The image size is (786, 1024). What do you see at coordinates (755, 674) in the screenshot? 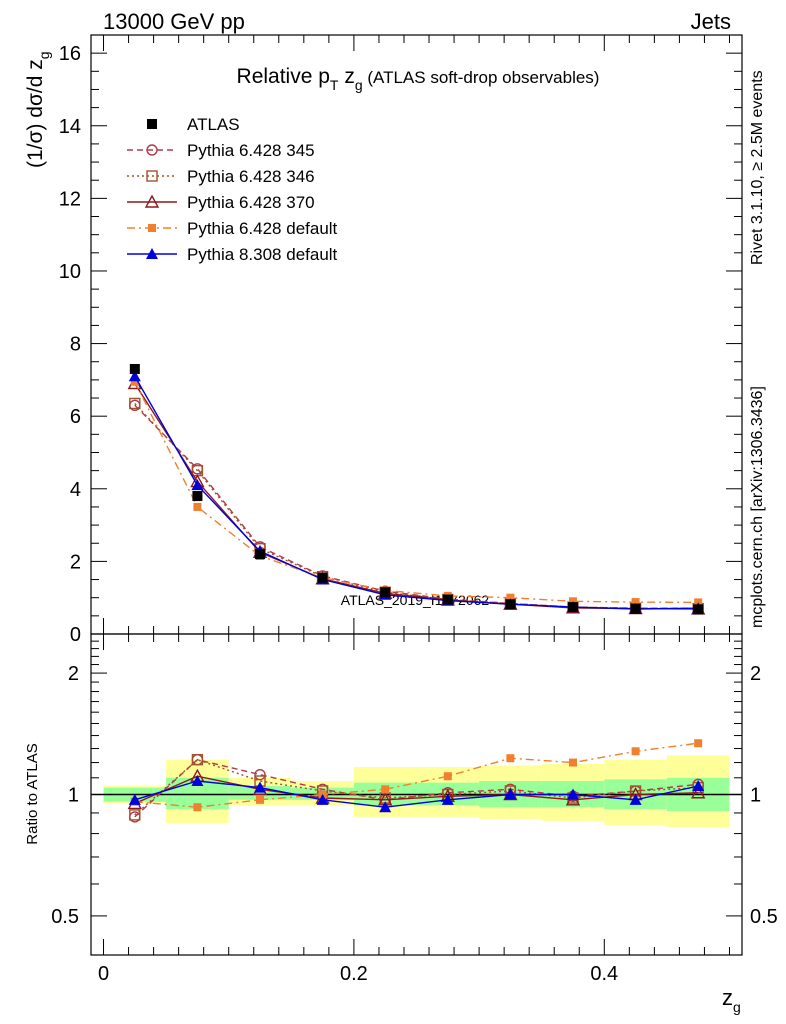
I see `ratio-y-tick-label-right: 2` at bounding box center [755, 674].